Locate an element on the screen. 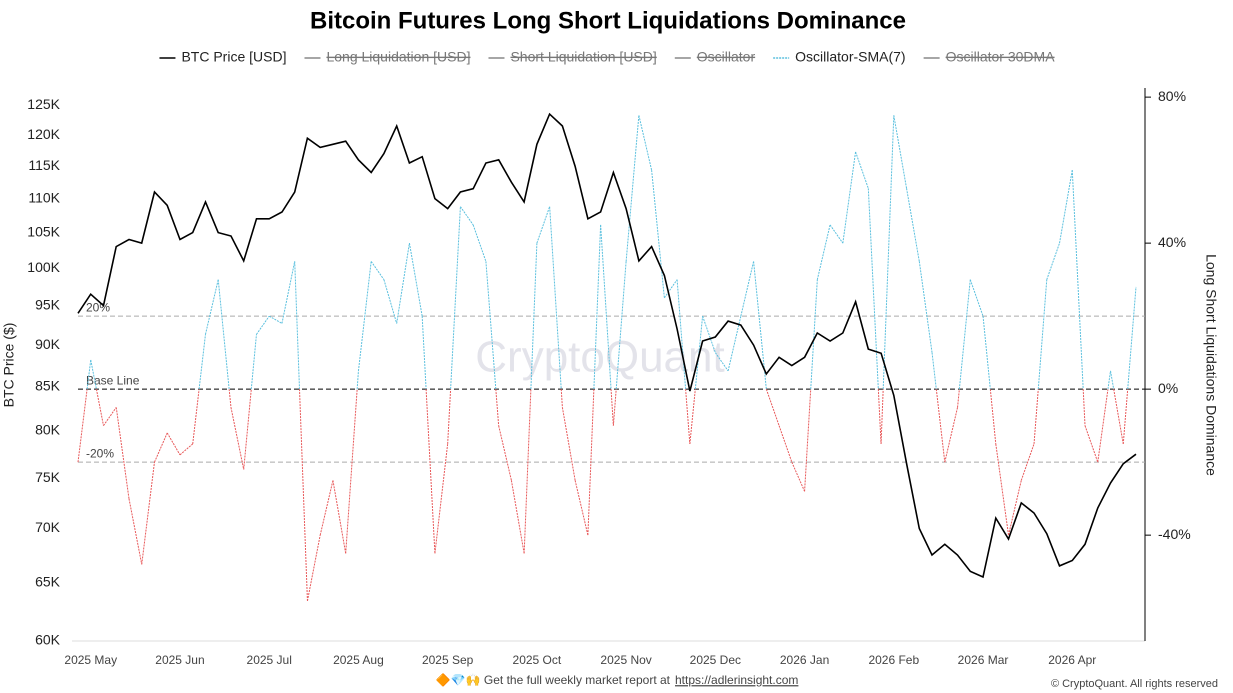 This screenshot has height=693, width=1233. legend-label: Oscillator-SMA(7) is located at coordinates (850, 57).